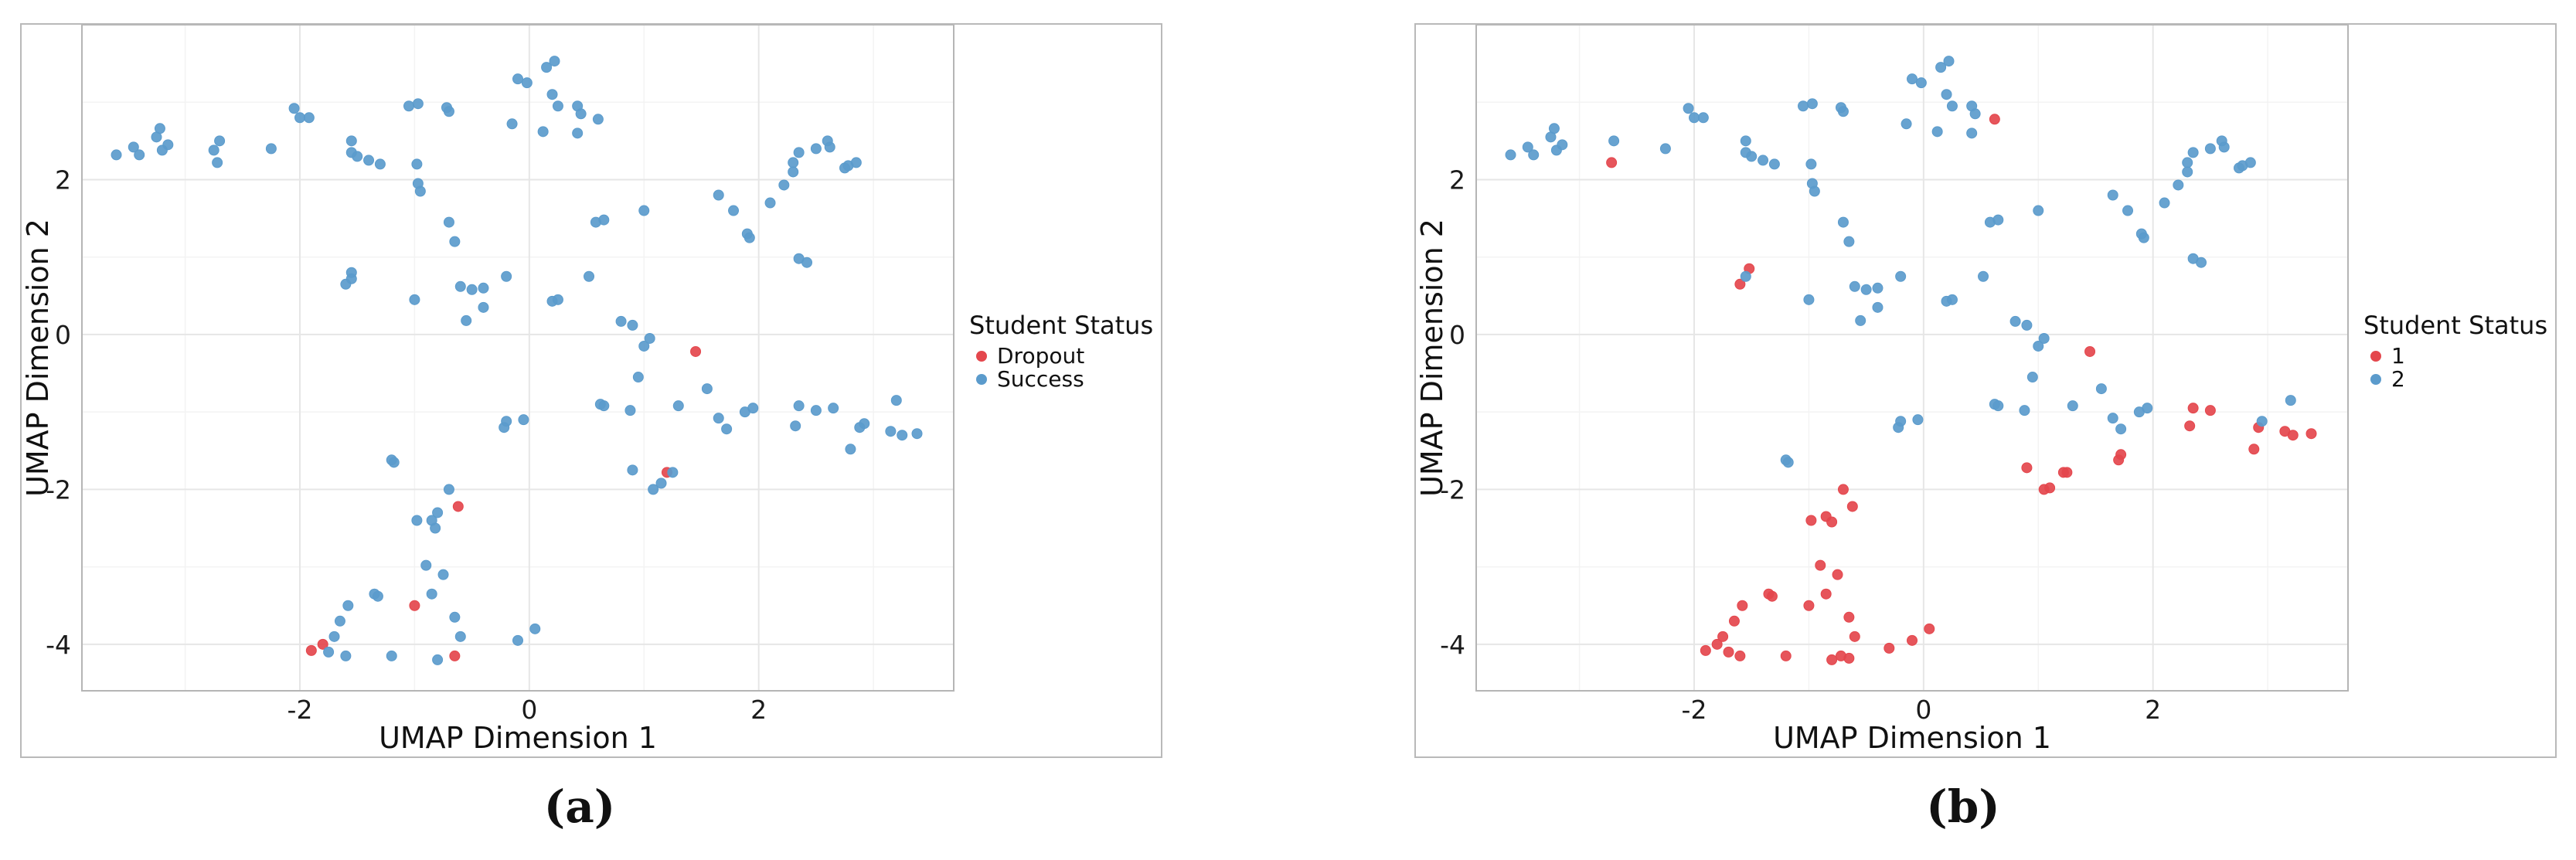 This screenshot has width=2576, height=860. Describe the element at coordinates (1694, 710) in the screenshot. I see `x-tick-label: -2` at that location.